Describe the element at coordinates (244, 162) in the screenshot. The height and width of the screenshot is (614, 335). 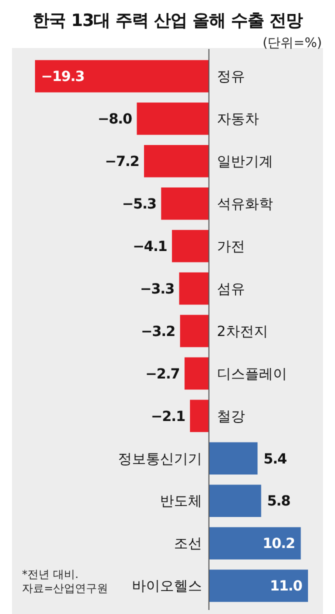
I see `y-tick-label: 일반기계` at that location.